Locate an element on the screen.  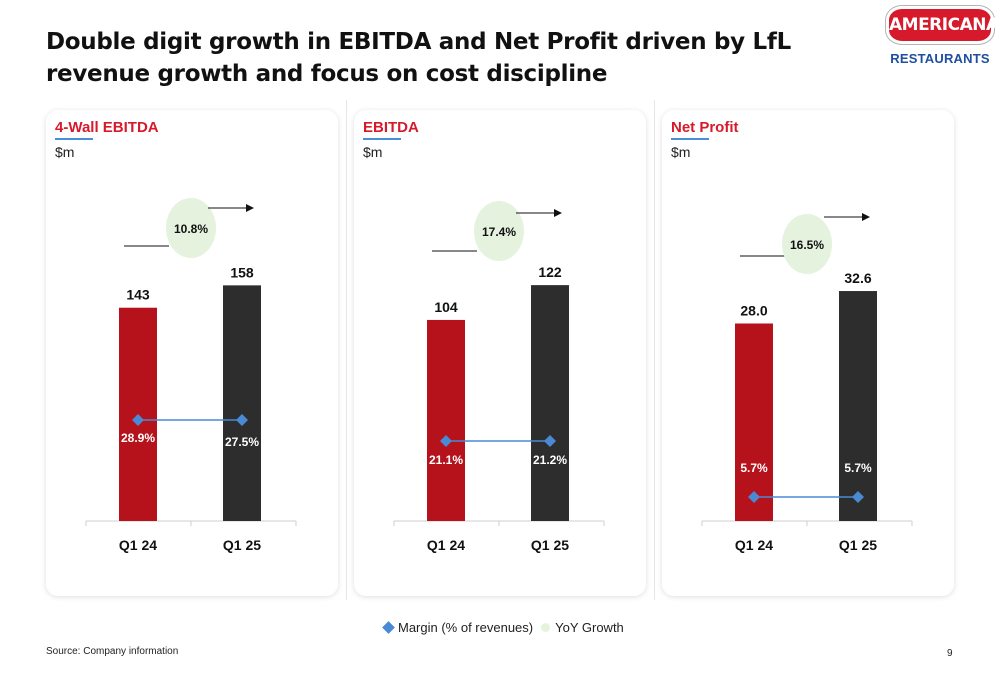
panel-title: Net Profit is located at coordinates (705, 127).